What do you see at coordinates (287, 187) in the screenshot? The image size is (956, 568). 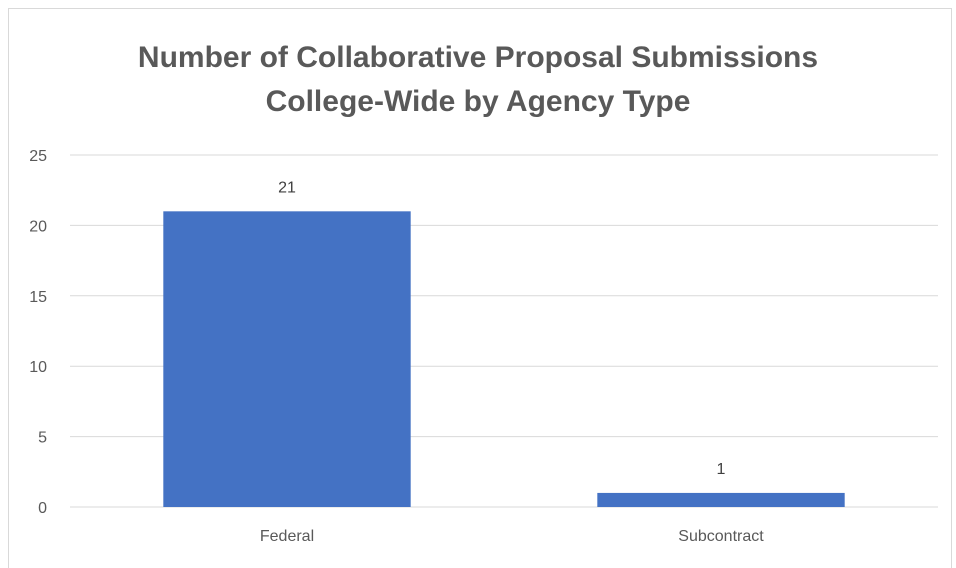 I see `data-label: 21` at bounding box center [287, 187].